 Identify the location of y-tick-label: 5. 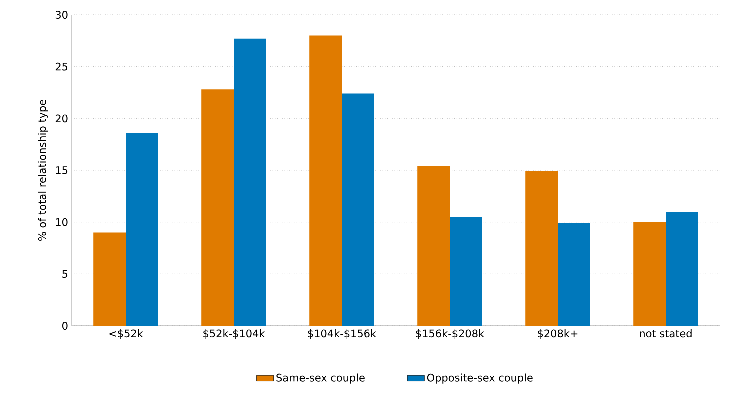
(65, 274).